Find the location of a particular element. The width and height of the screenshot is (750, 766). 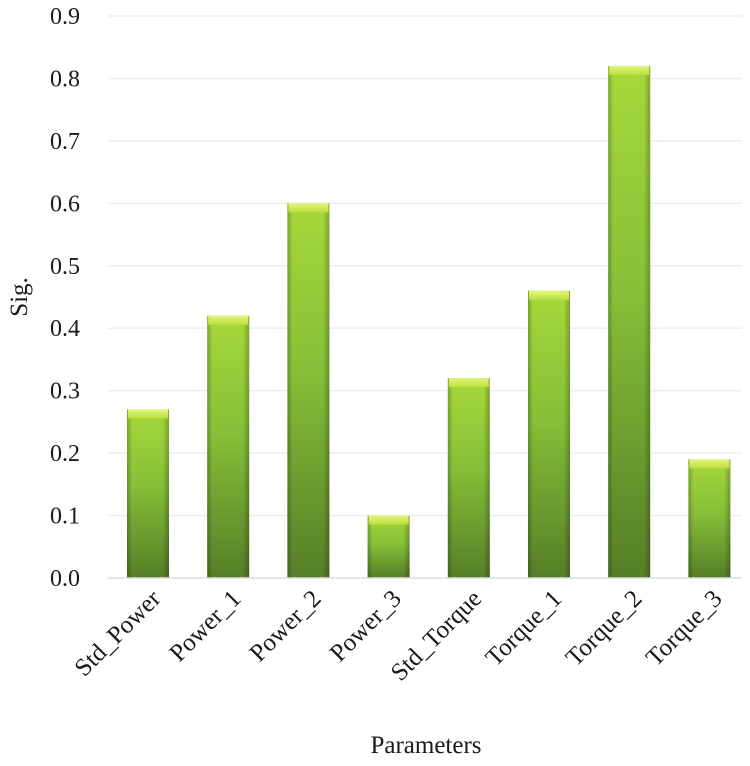

bar-std-power is located at coordinates (148, 493).